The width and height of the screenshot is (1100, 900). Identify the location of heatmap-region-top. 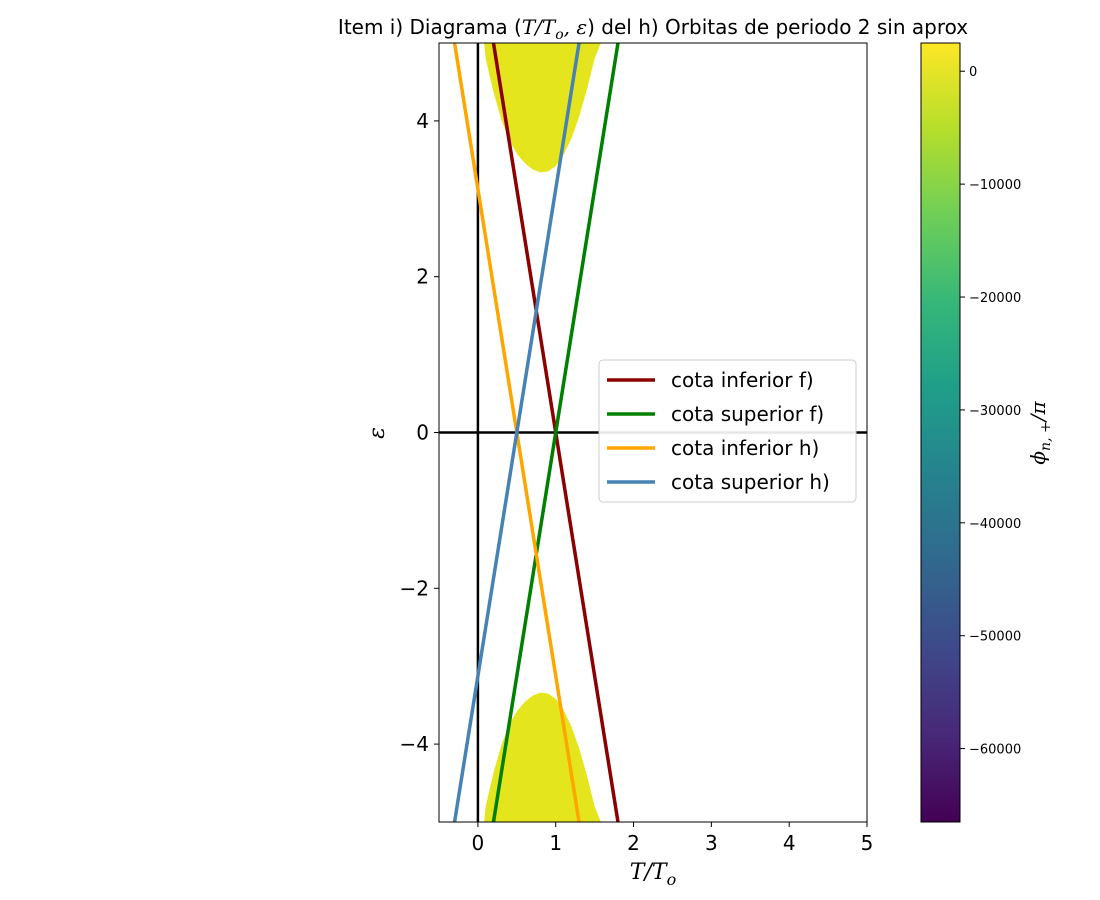
(542, 108).